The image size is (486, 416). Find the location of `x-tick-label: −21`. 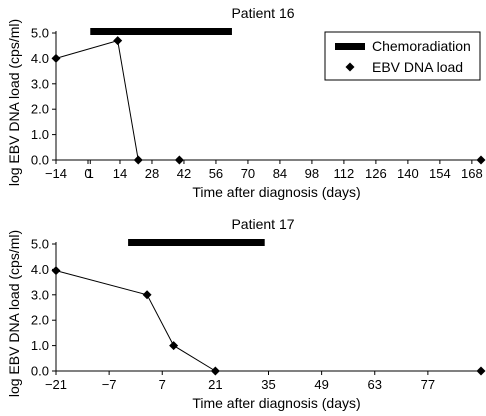

x-tick-label: −21 is located at coordinates (56, 384).